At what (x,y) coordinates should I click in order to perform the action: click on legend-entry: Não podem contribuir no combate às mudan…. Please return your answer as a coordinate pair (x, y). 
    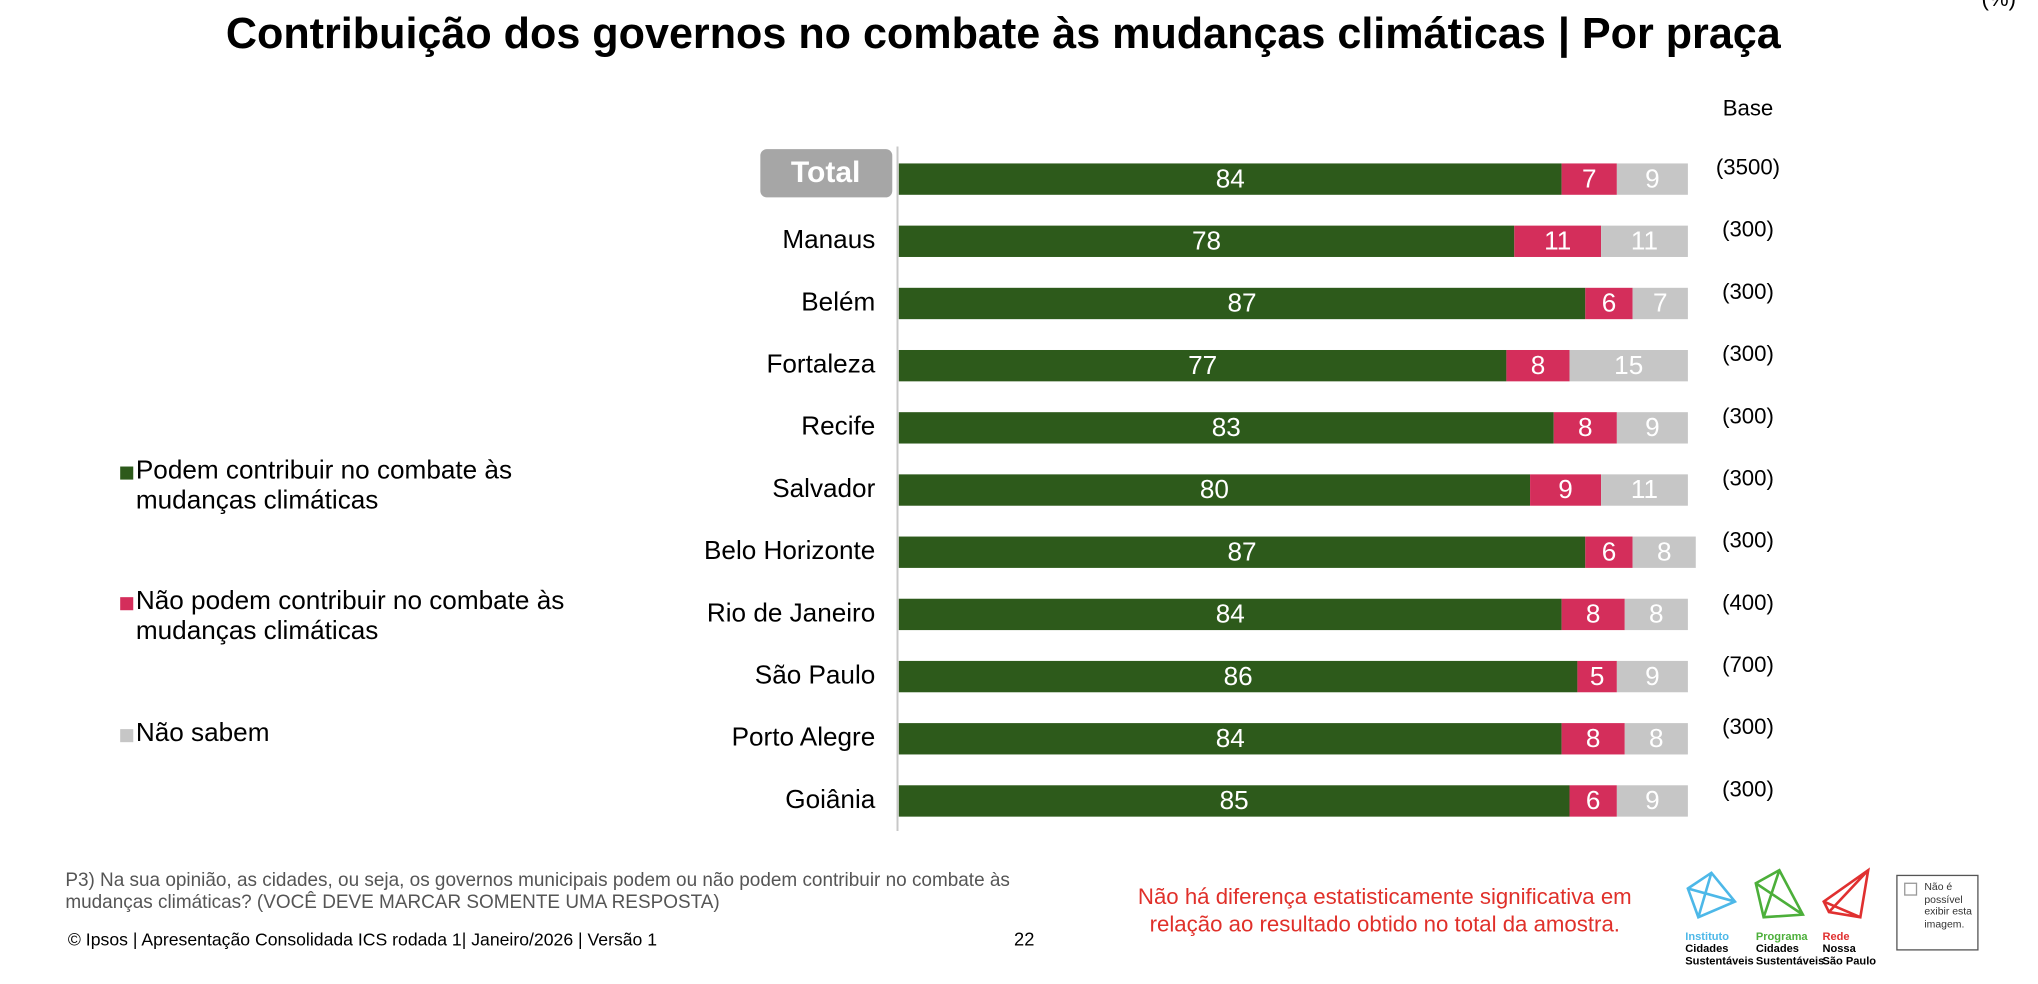
    Looking at the image, I should click on (350, 616).